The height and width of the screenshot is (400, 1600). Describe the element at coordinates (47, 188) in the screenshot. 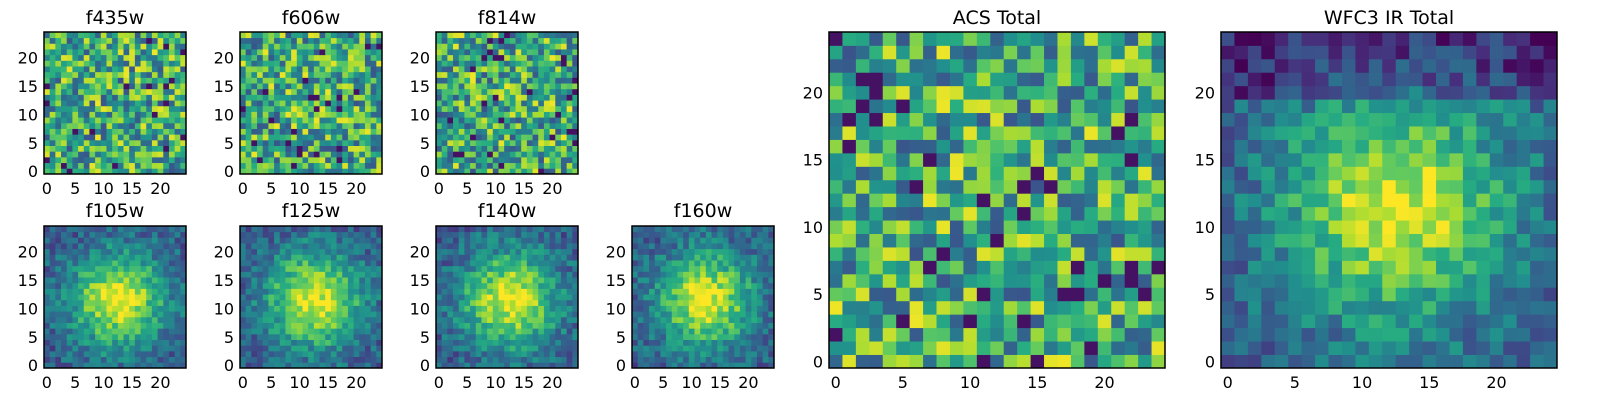

I see `x-tick-label: 0` at that location.